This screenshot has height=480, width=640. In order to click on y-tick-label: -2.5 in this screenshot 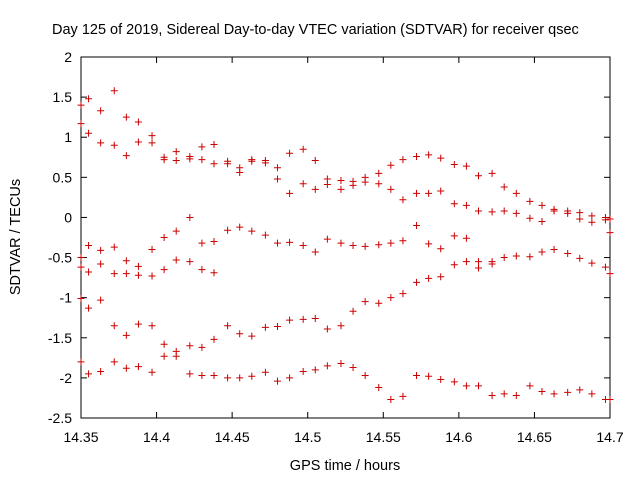, I will do `click(60, 418)`.